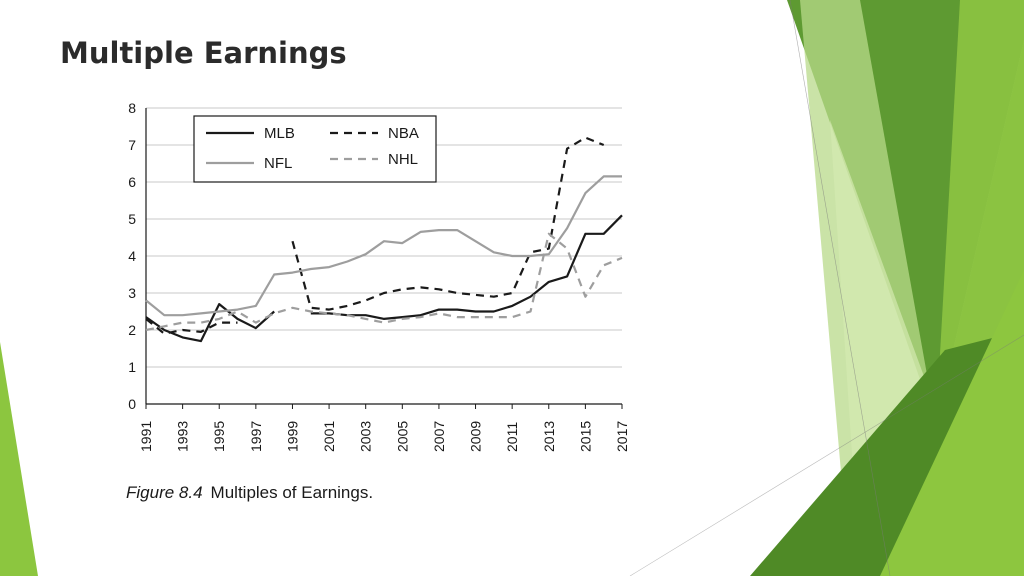  I want to click on legend-box, so click(315, 149).